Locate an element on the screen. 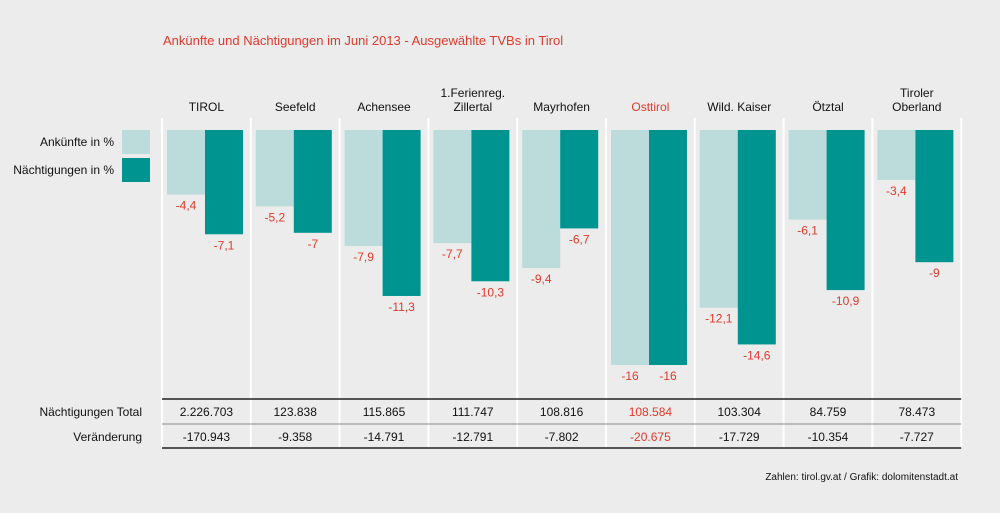  bar-arrivals-label: -3,4 is located at coordinates (896, 191).